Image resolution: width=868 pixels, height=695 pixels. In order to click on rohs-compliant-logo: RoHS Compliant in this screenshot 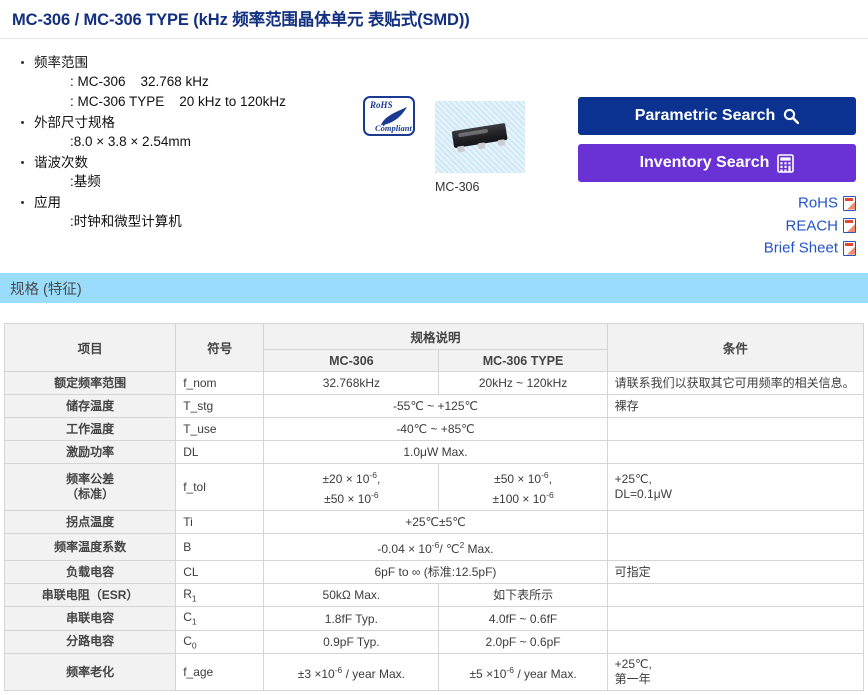, I will do `click(389, 116)`.